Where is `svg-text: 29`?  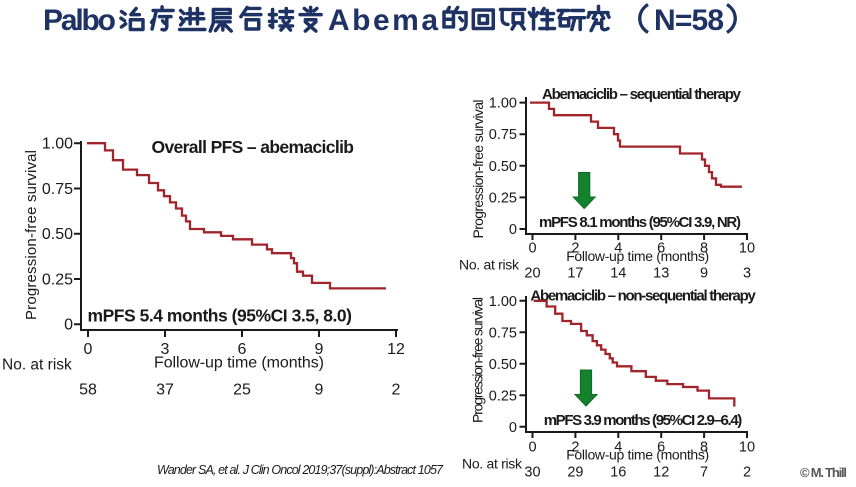
svg-text: 29 is located at coordinates (575, 473).